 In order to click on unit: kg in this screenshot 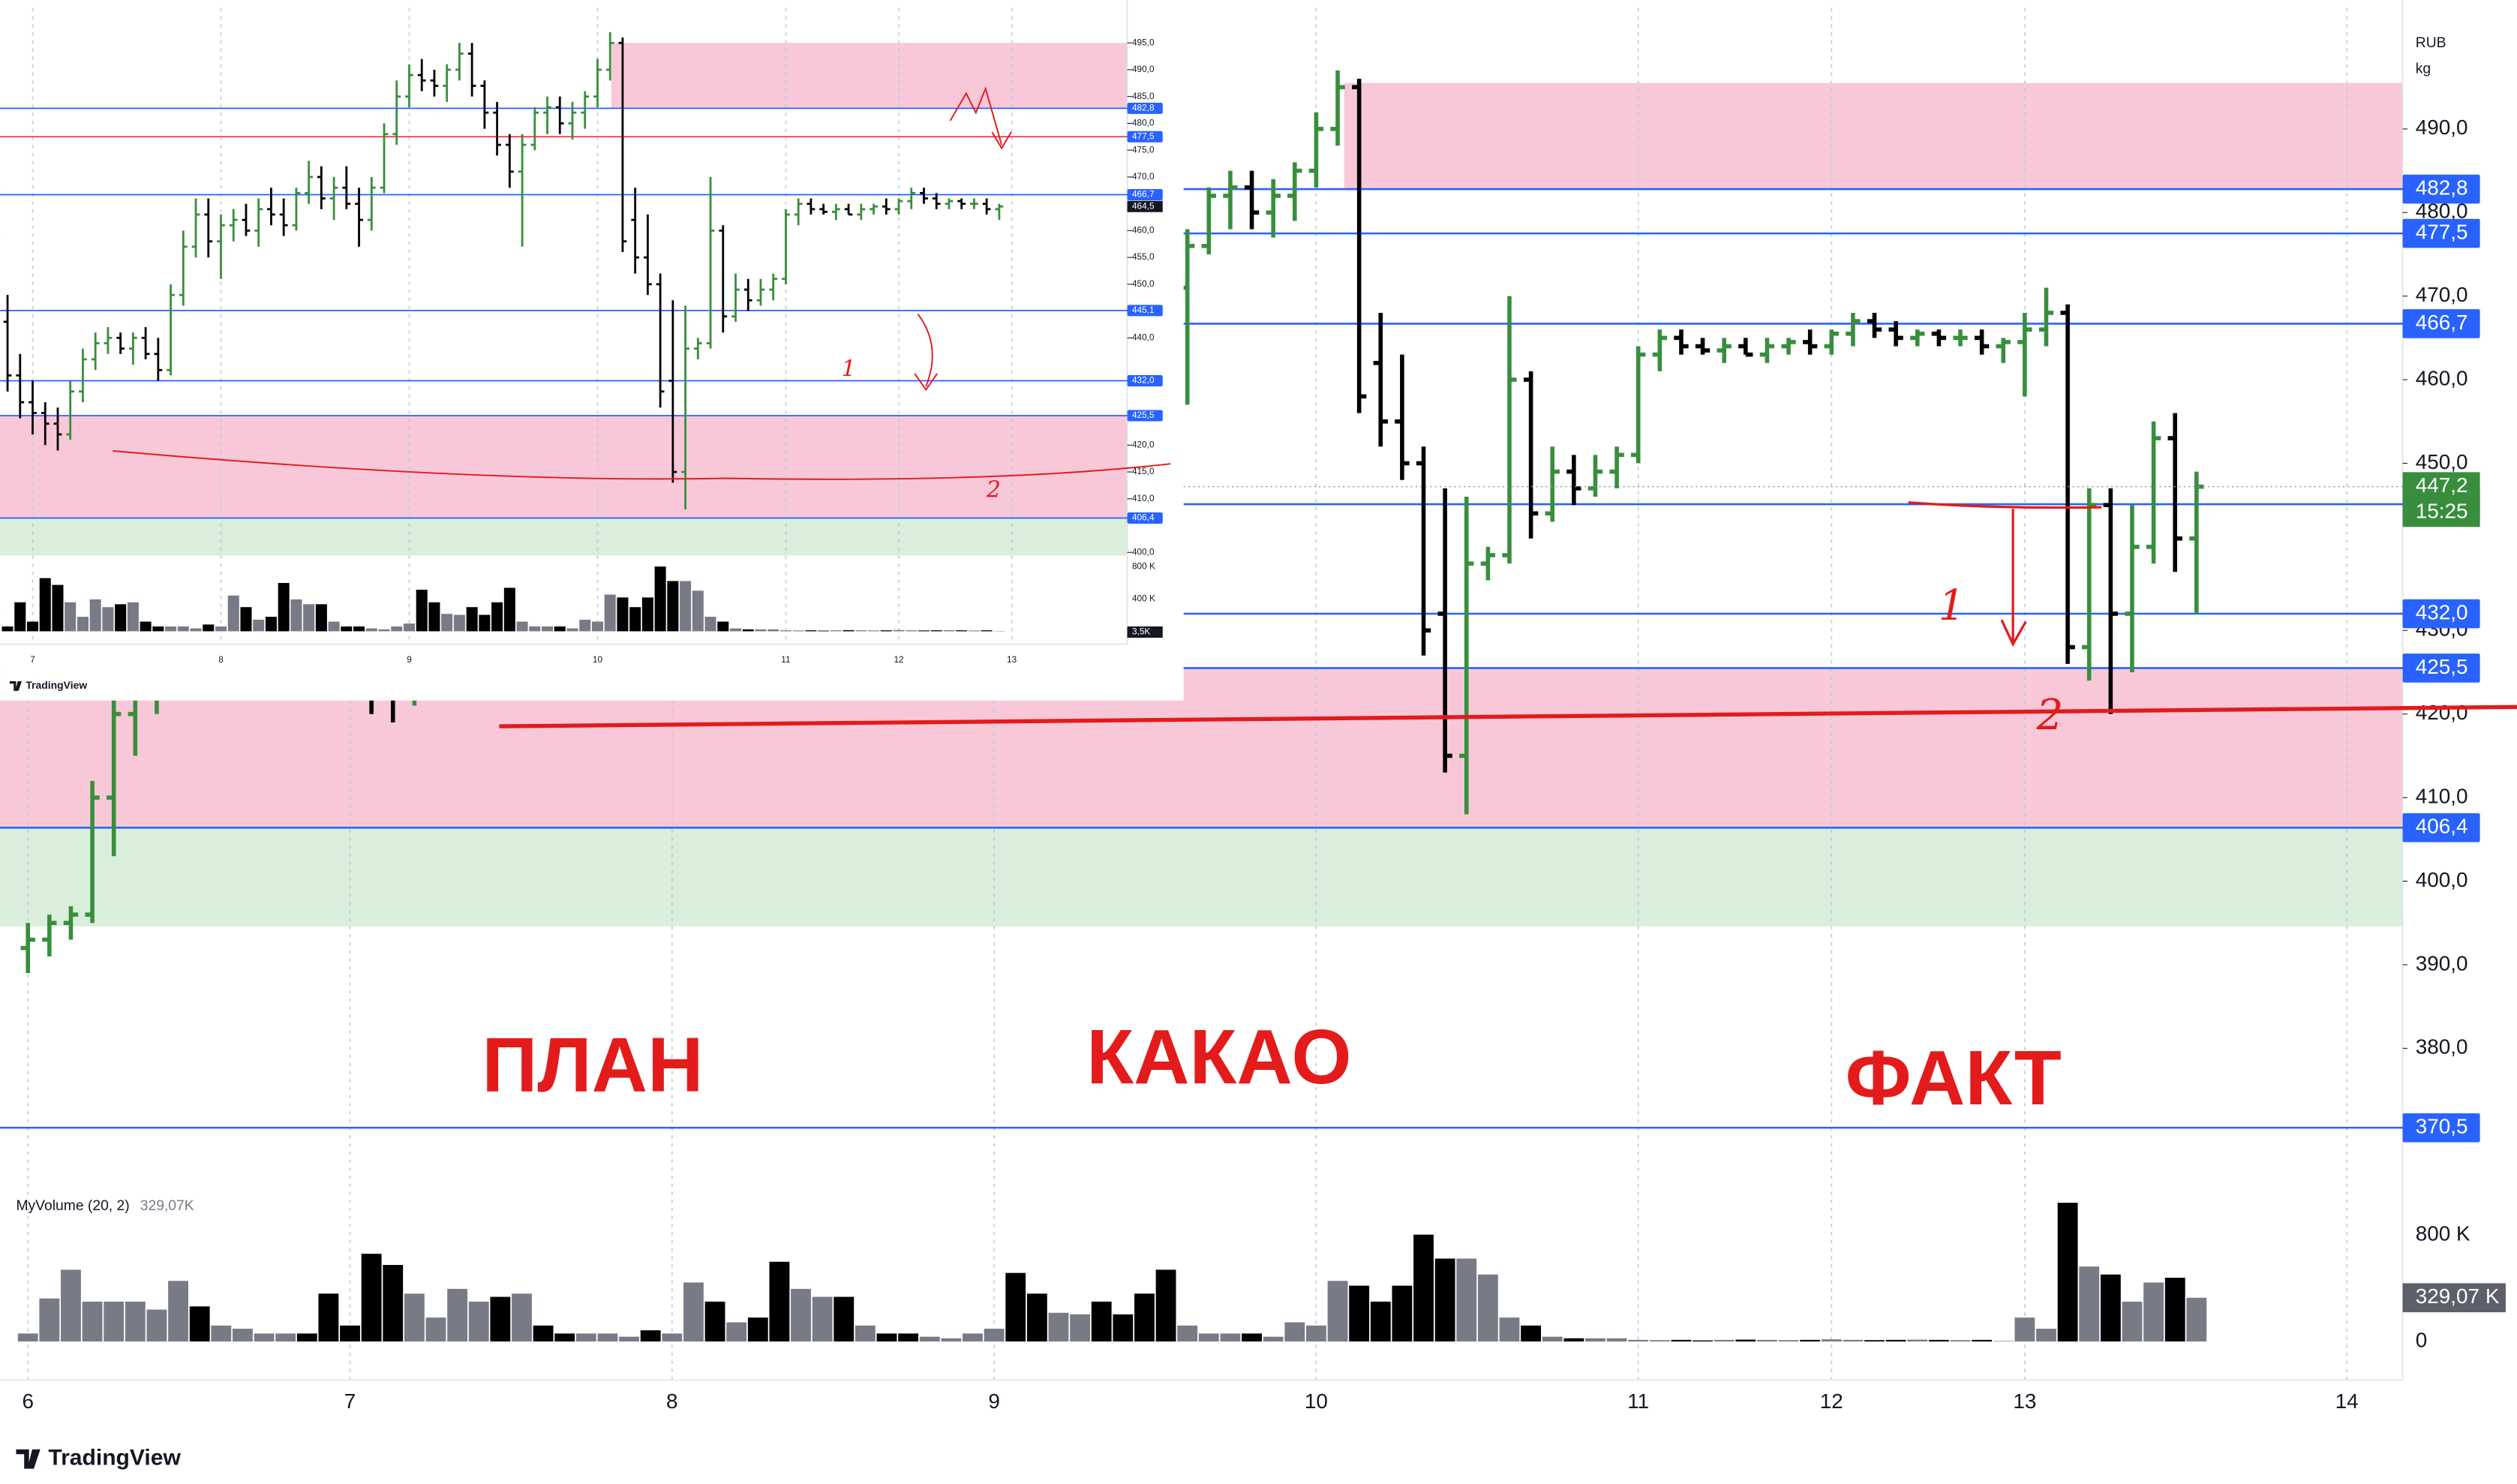, I will do `click(2423, 69)`.